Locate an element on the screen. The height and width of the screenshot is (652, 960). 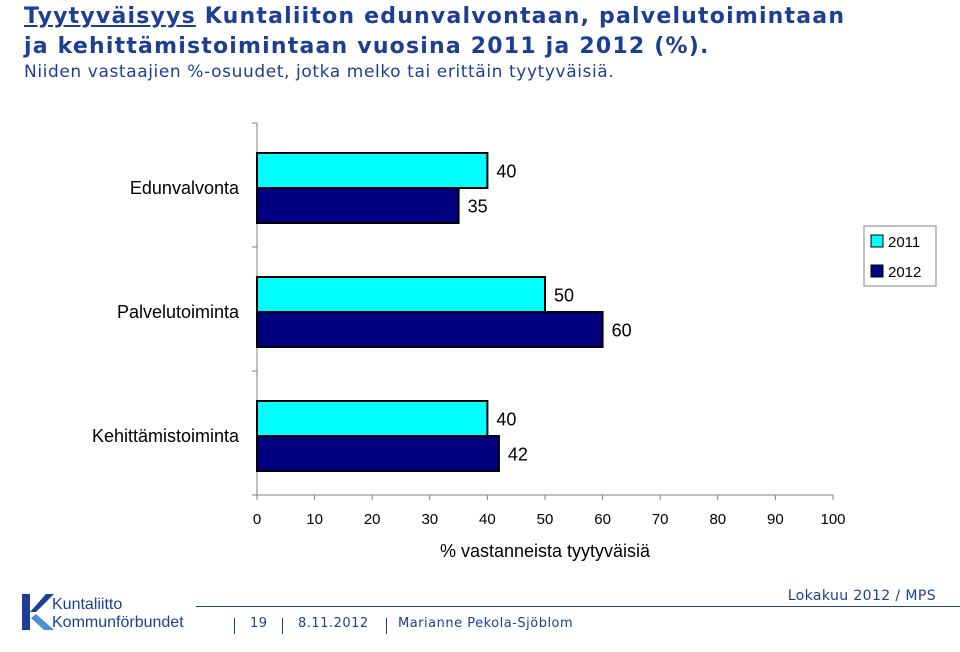
data-label: 42 is located at coordinates (518, 455).